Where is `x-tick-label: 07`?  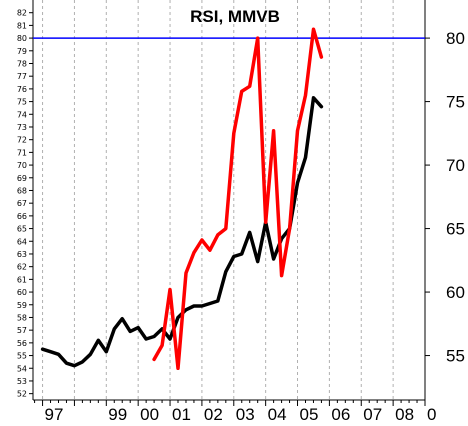 x-tick-label: 07 is located at coordinates (372, 414).